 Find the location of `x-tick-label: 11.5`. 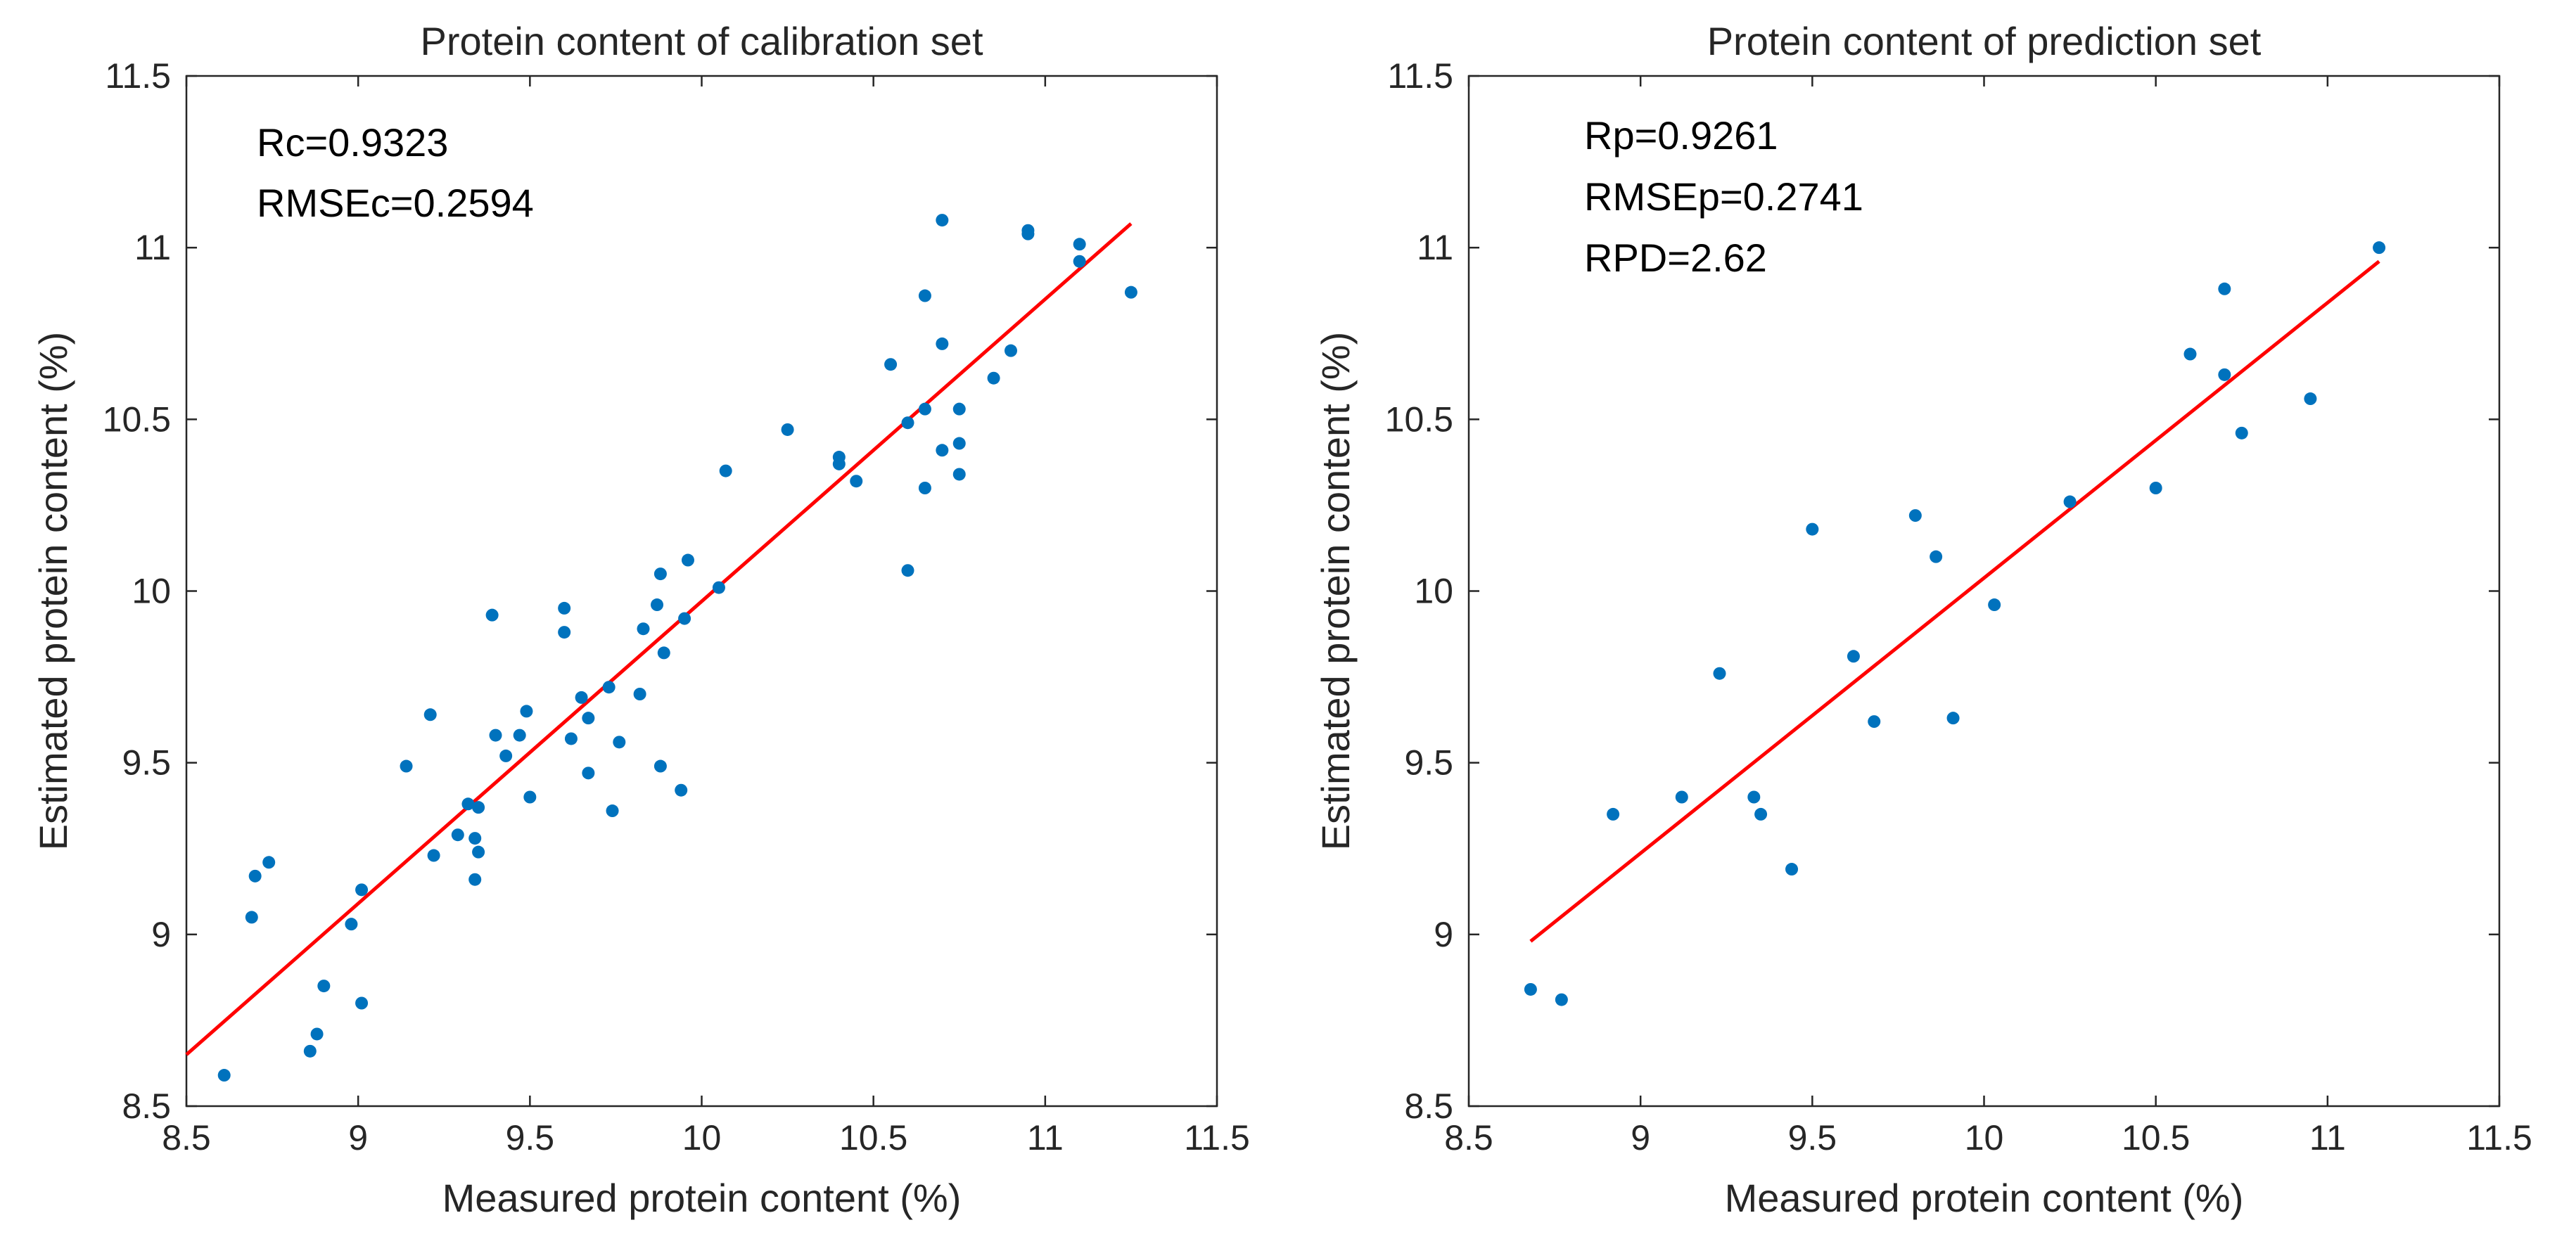

x-tick-label: 11.5 is located at coordinates (1217, 1137).